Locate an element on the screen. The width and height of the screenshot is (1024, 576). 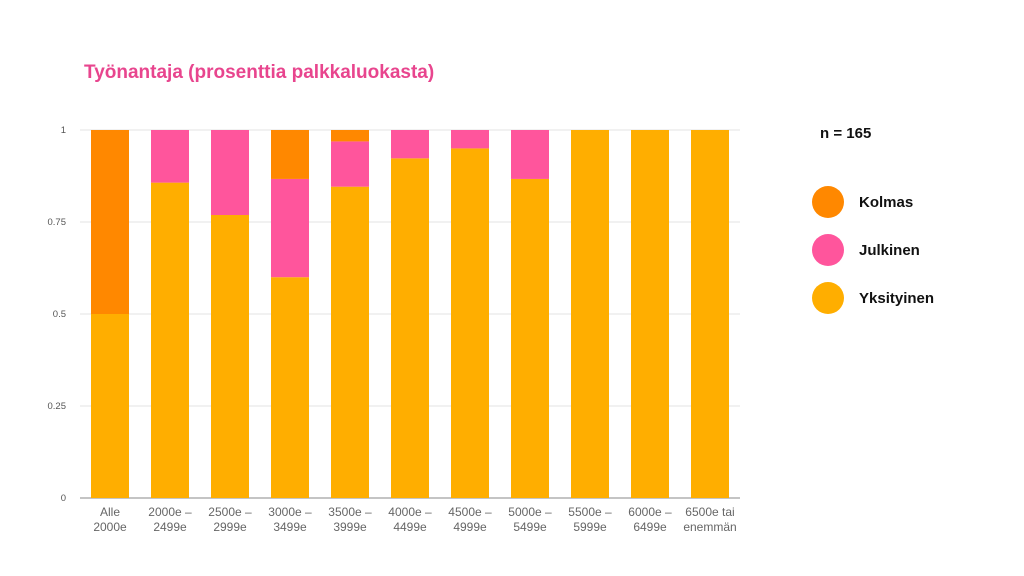
legend-item-yksityinen: Yksityinen is located at coordinates (873, 298).